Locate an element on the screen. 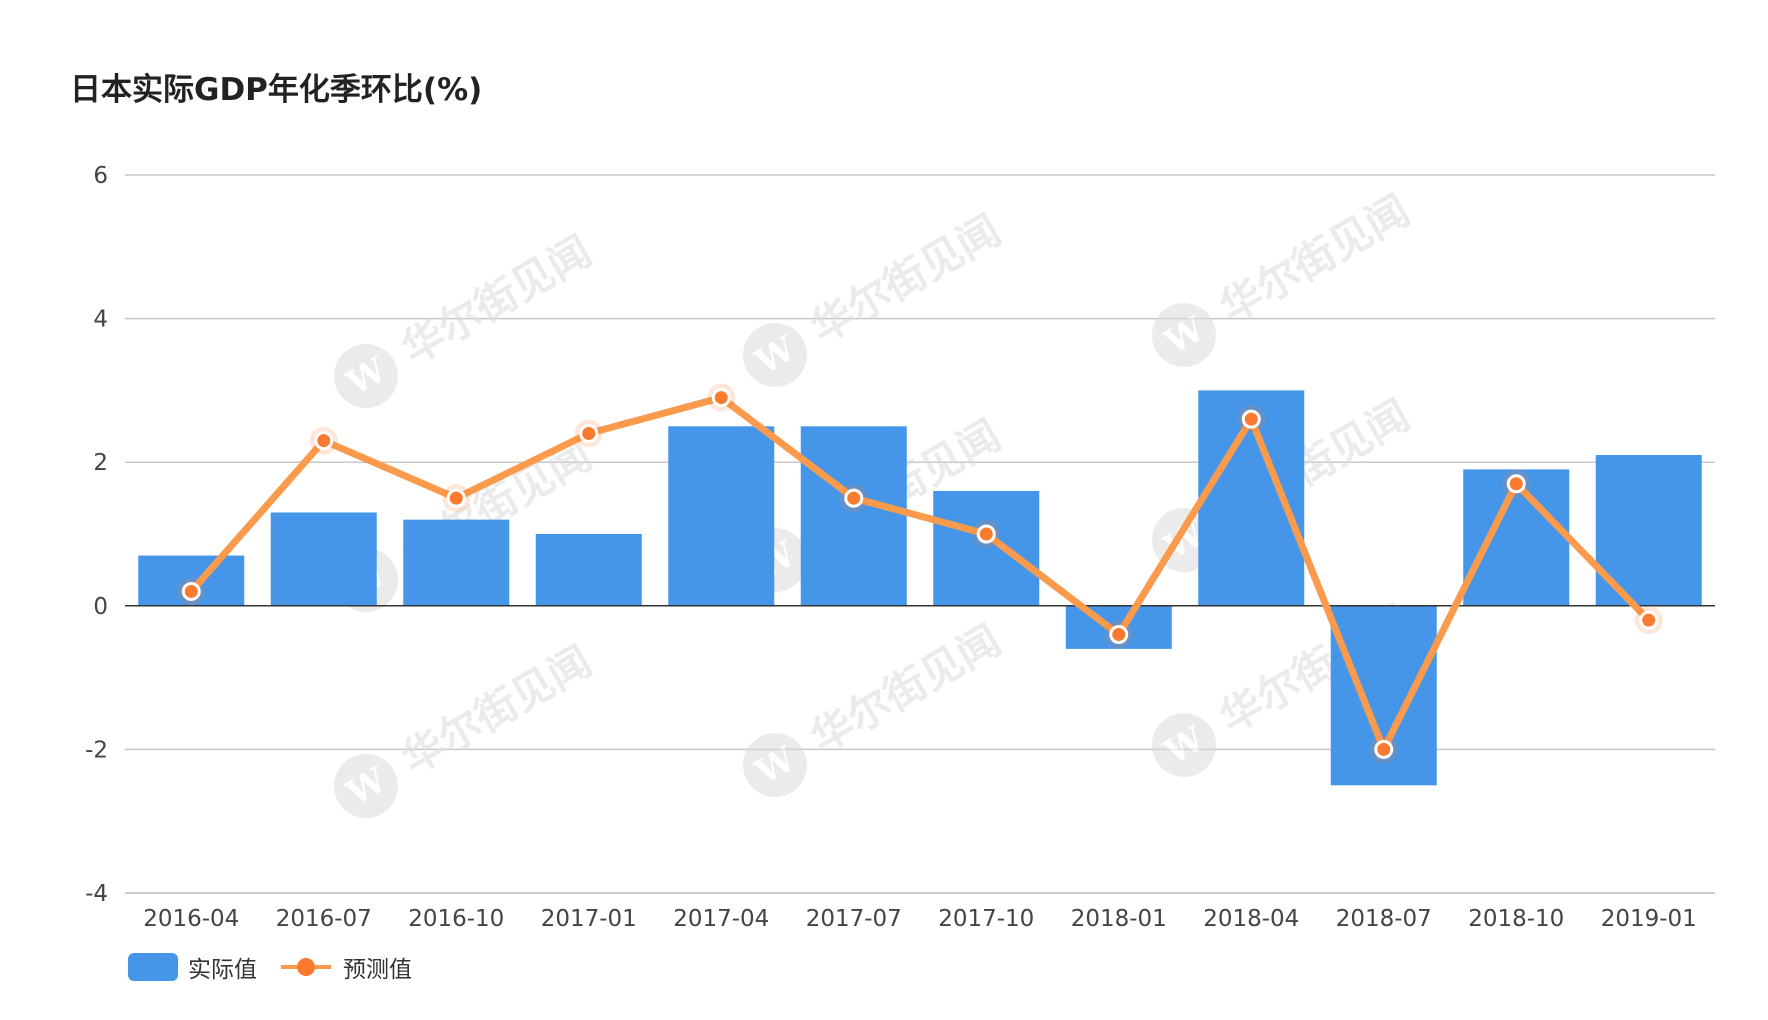 The image size is (1768, 1020). y-tick-label: -2 is located at coordinates (96, 750).